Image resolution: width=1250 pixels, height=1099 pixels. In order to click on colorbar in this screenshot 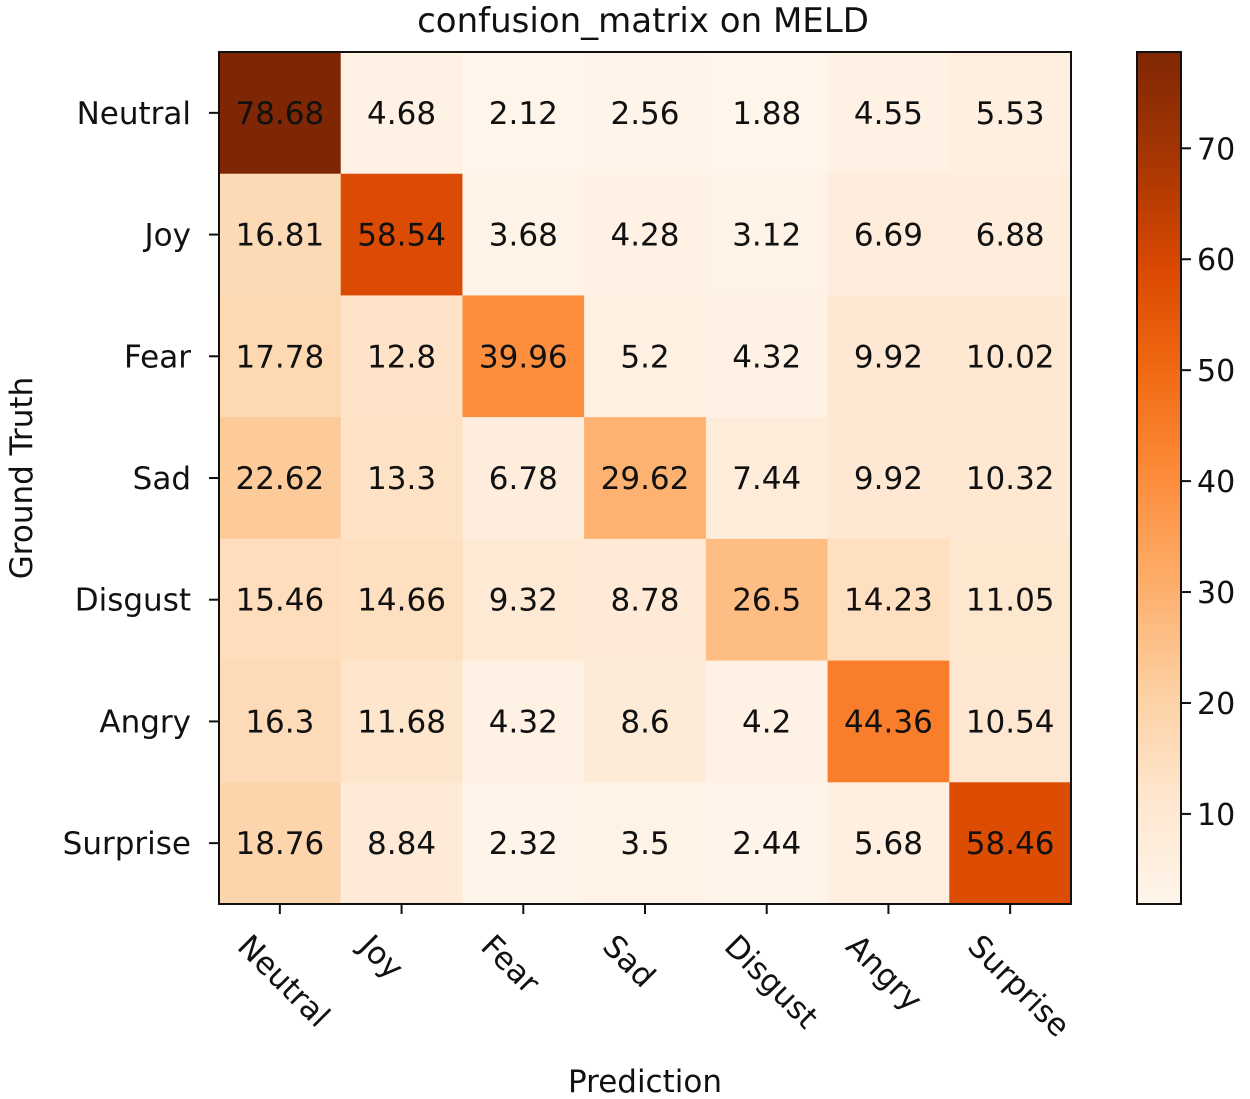, I will do `click(1159, 478)`.